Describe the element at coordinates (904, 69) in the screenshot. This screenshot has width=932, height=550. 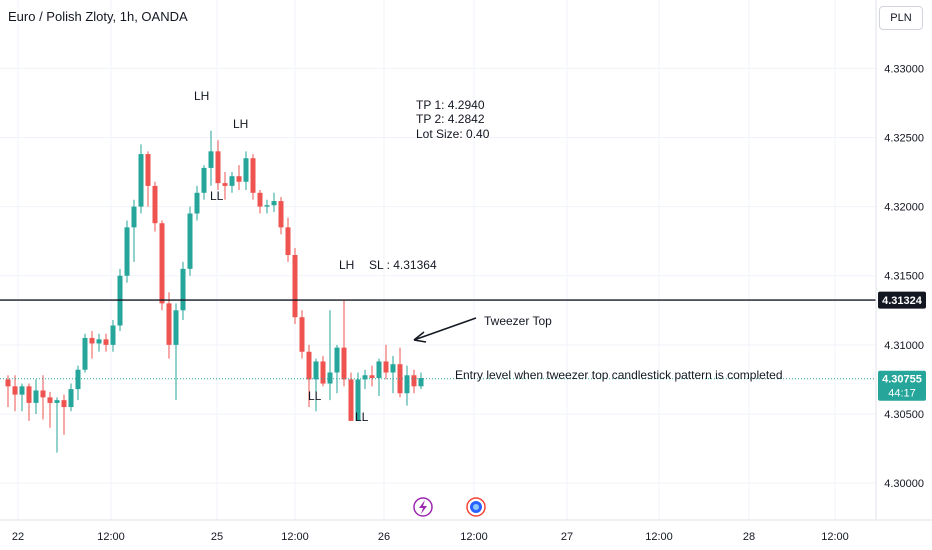
I see `y-tick-label: 4.33000` at that location.